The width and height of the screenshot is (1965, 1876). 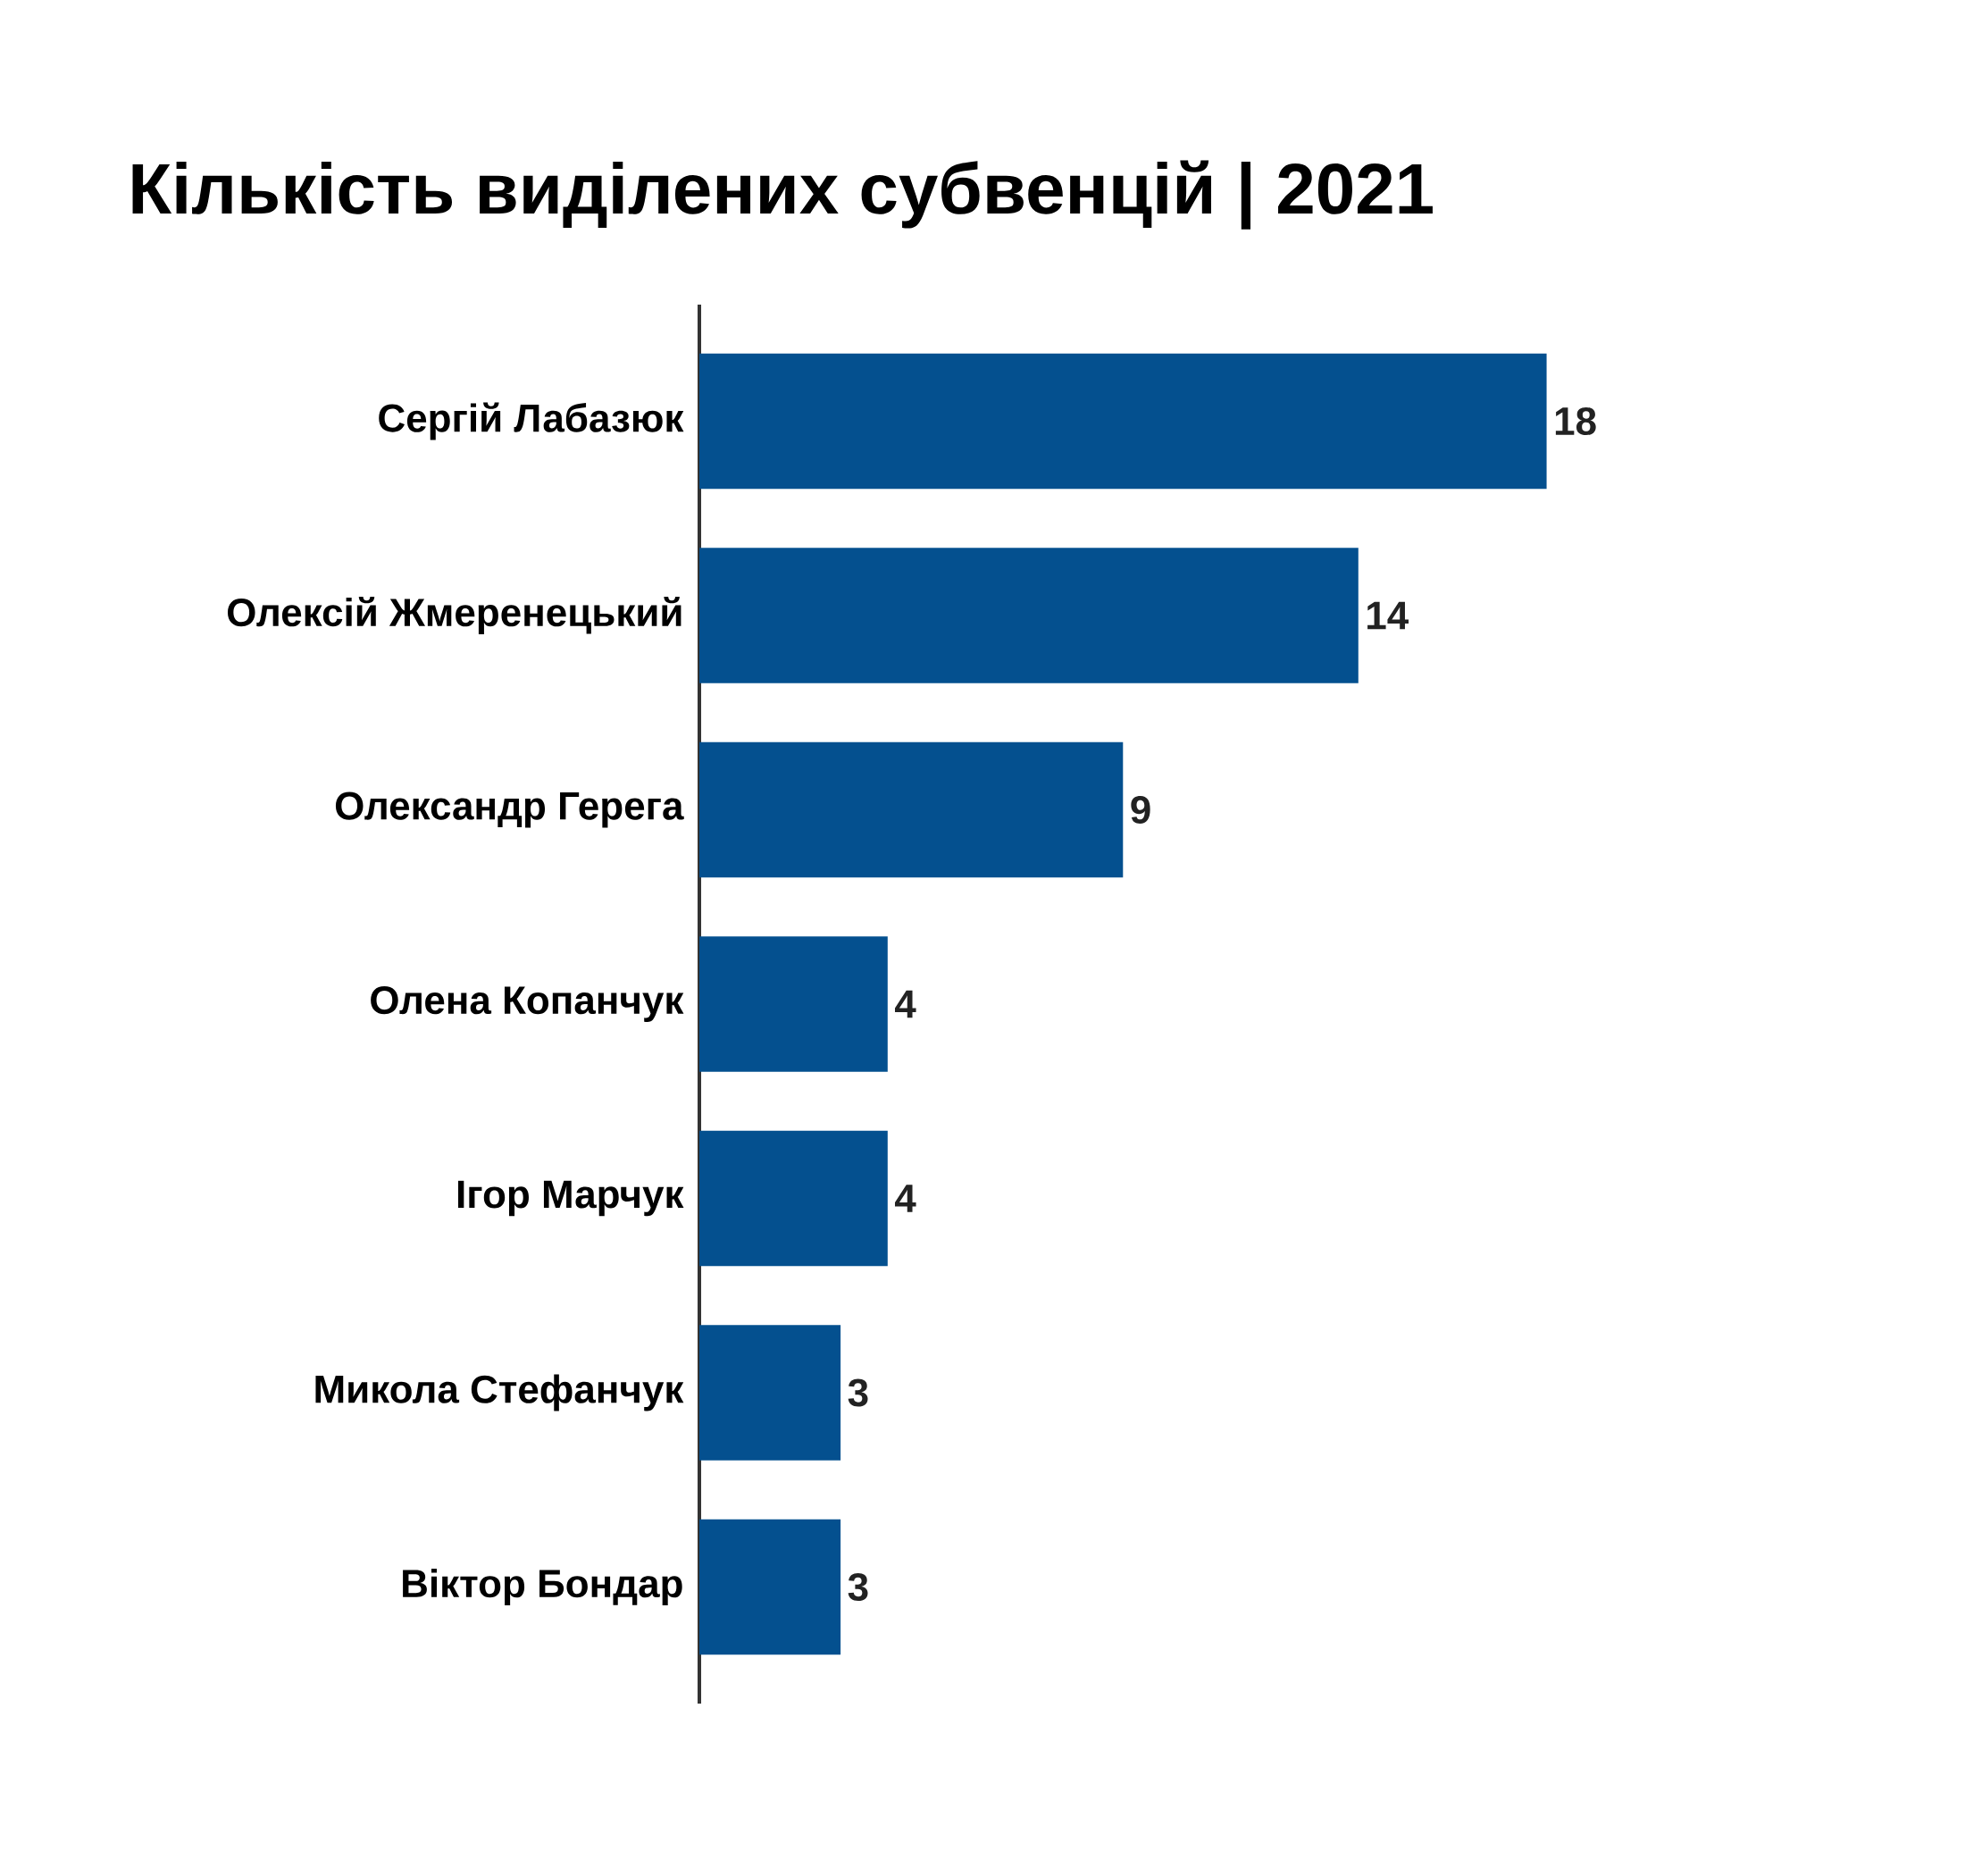 What do you see at coordinates (499, 1392) in the screenshot?
I see `y-tick-label: Микола Стефанчук` at bounding box center [499, 1392].